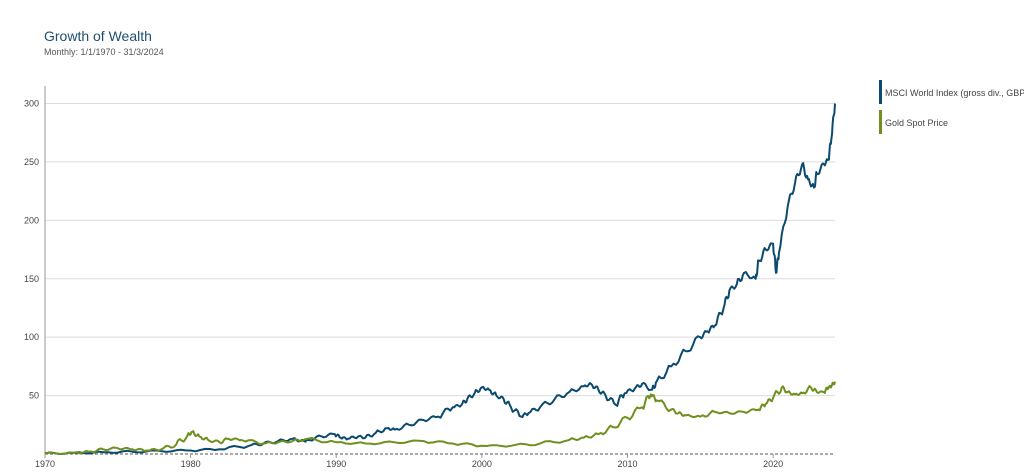 The image size is (1024, 476). Describe the element at coordinates (880, 122) in the screenshot. I see `legend-swatch-gold-spot` at that location.